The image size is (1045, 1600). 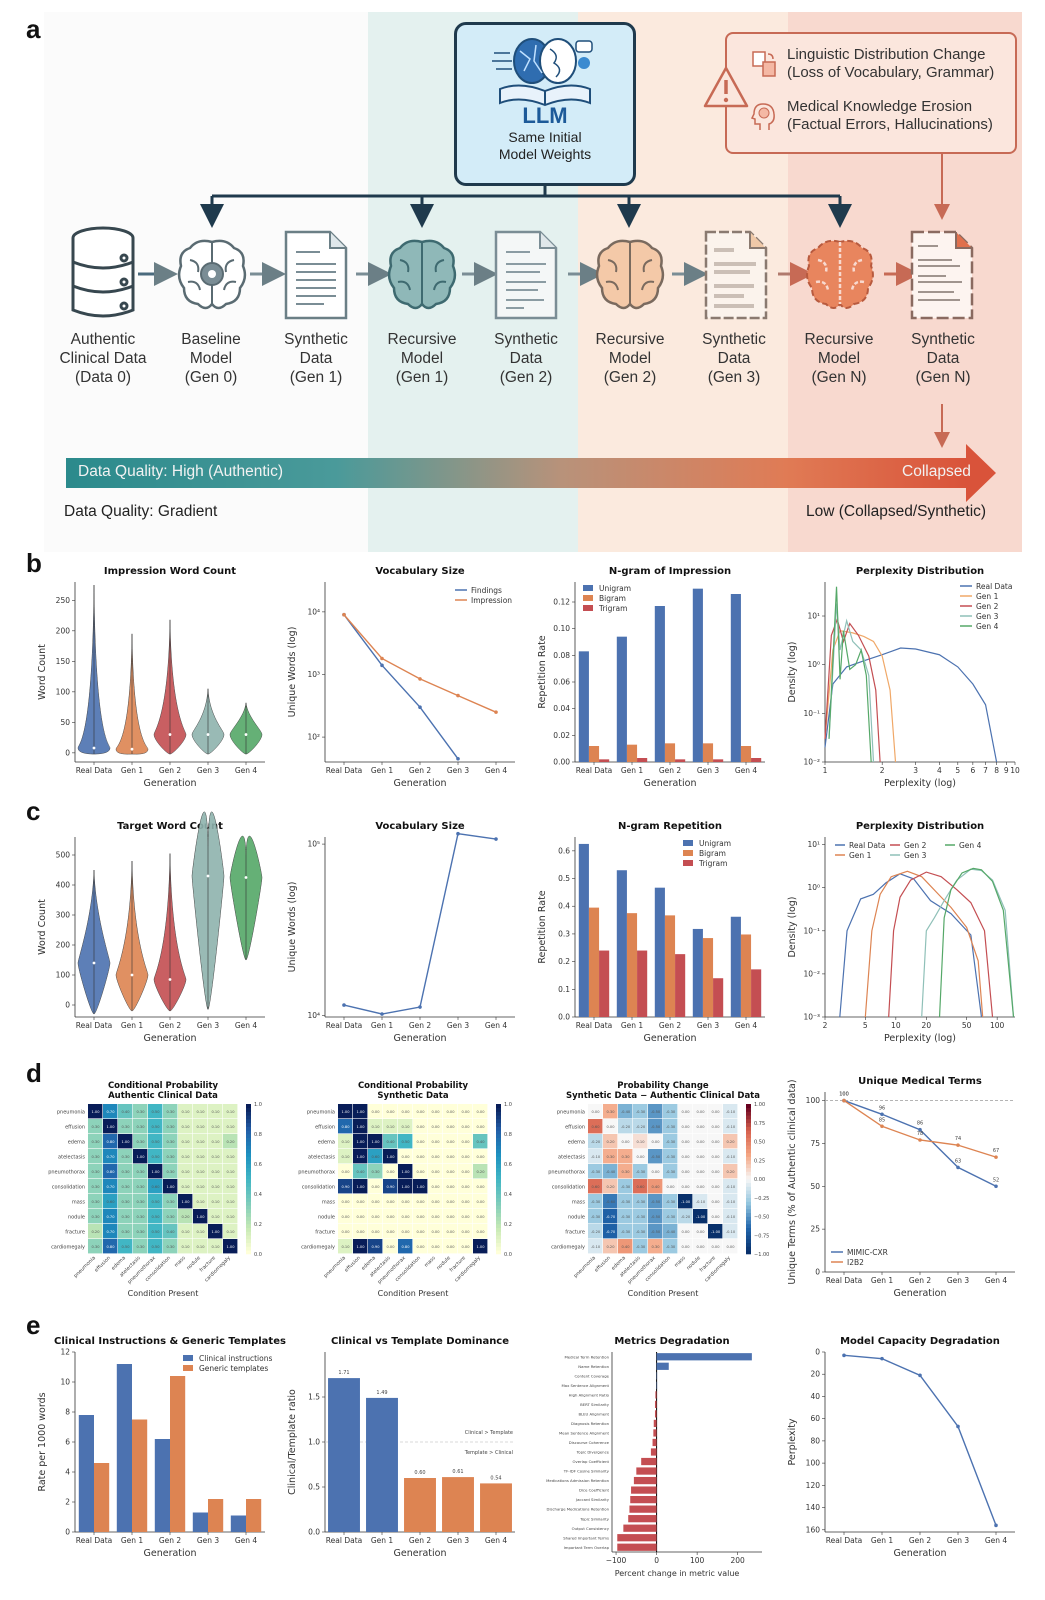 What do you see at coordinates (316, 377) in the screenshot?
I see `flow-step-label-line: (Gen 1)` at bounding box center [316, 377].